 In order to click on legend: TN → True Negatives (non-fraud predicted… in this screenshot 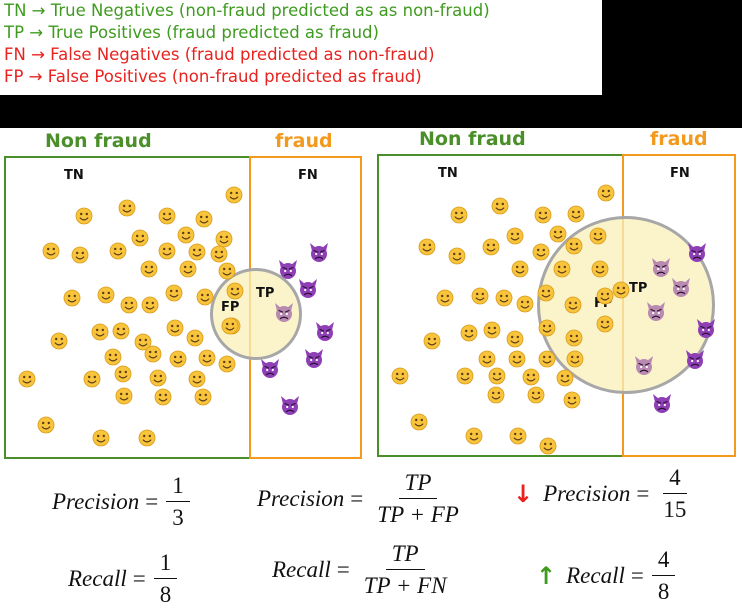, I will do `click(301, 47)`.